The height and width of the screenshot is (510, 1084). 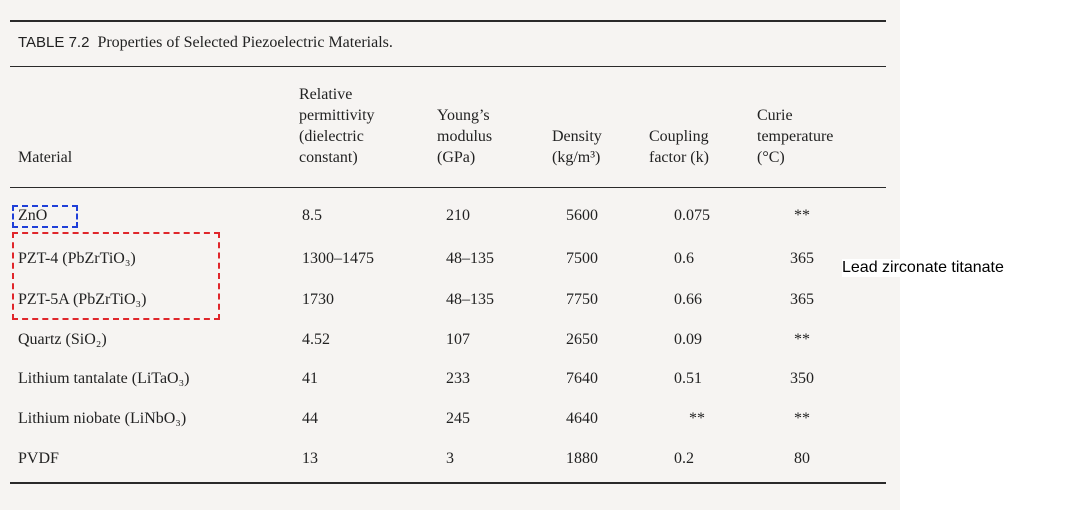 What do you see at coordinates (116, 276) in the screenshot?
I see `pzt-highlight-box` at bounding box center [116, 276].